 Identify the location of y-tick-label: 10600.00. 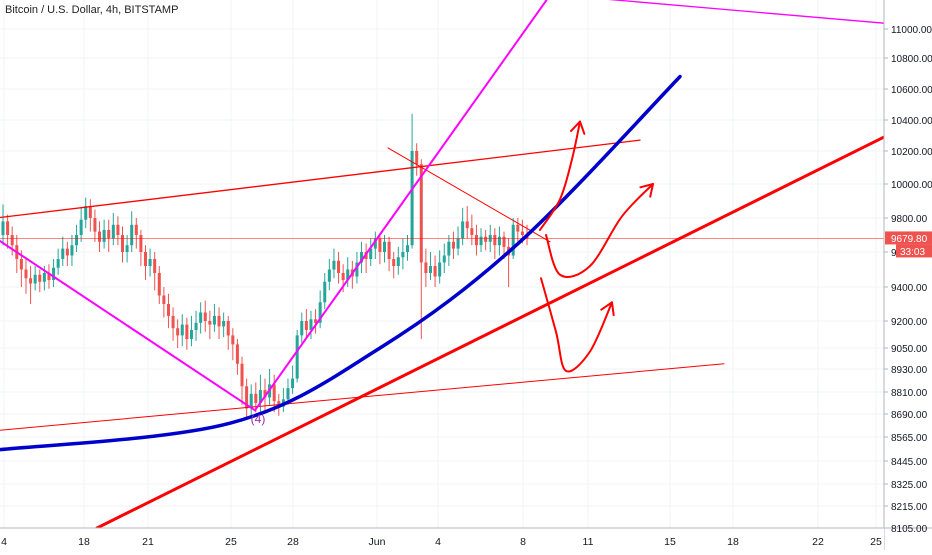
(911, 90).